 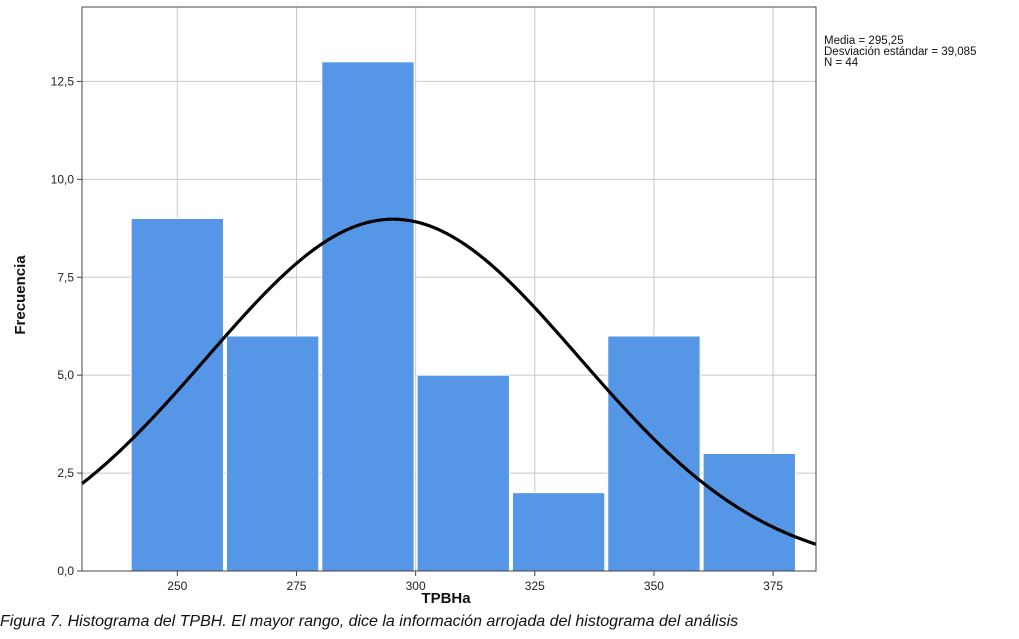 What do you see at coordinates (446, 598) in the screenshot?
I see `x-axis-title: TPBHa` at bounding box center [446, 598].